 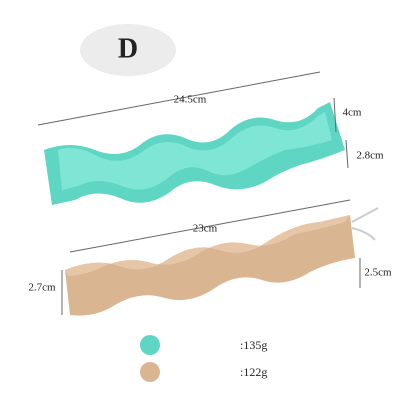 What do you see at coordinates (150, 372) in the screenshot?
I see `candle-swatch` at bounding box center [150, 372].